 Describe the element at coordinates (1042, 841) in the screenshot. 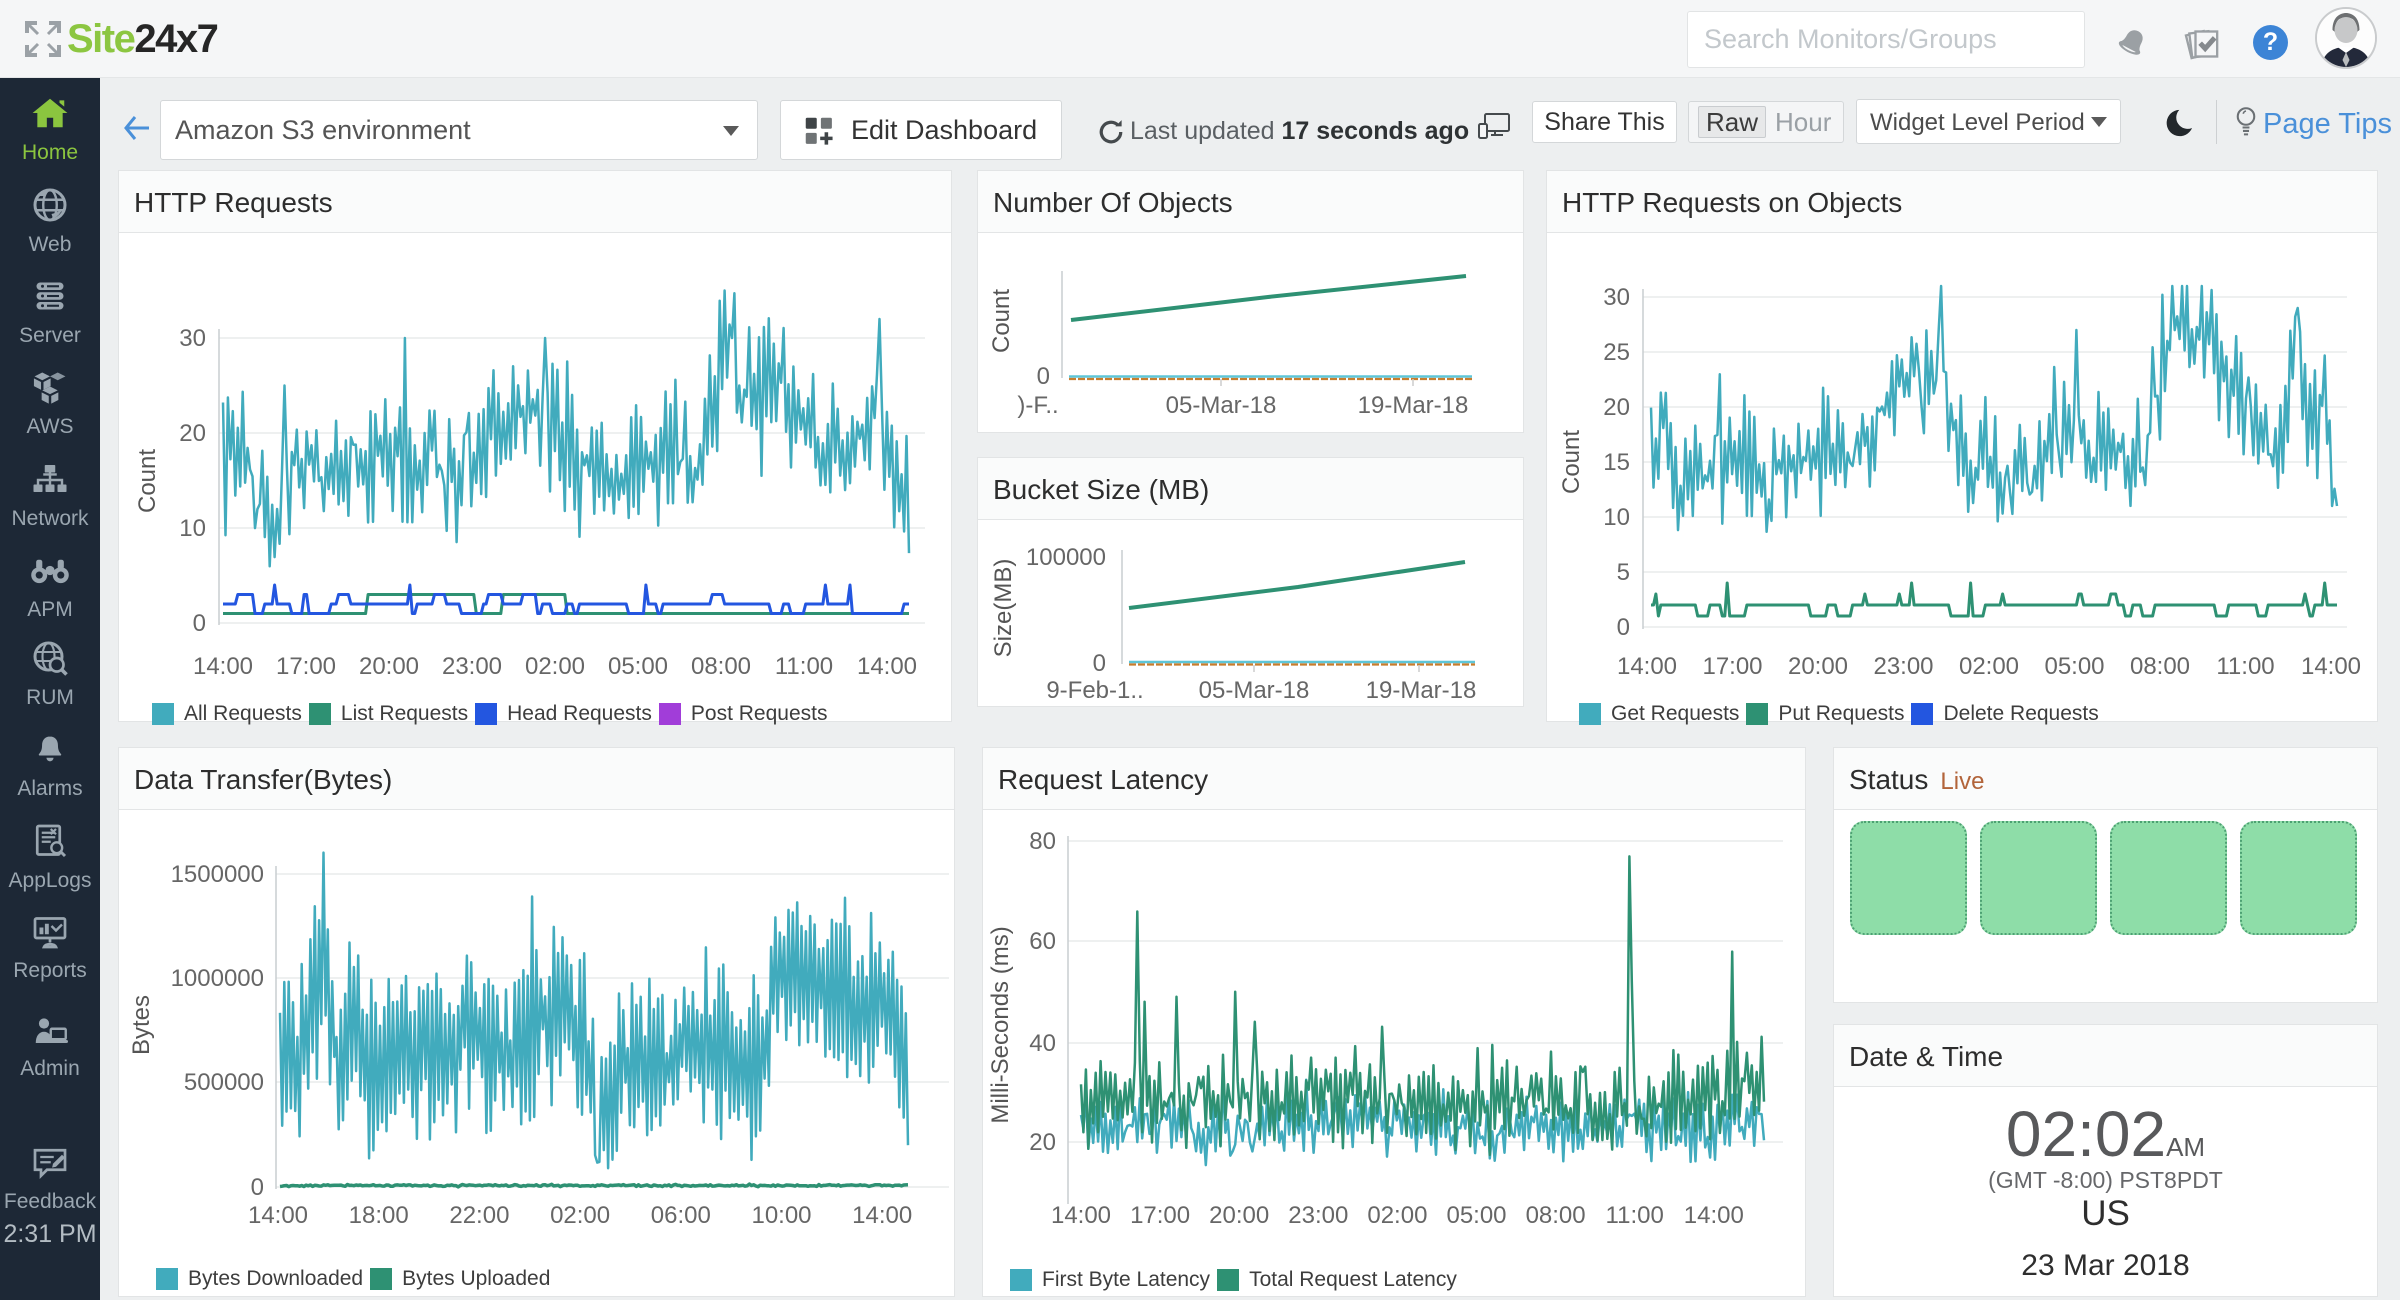

I see `svg-text: 80` at that location.